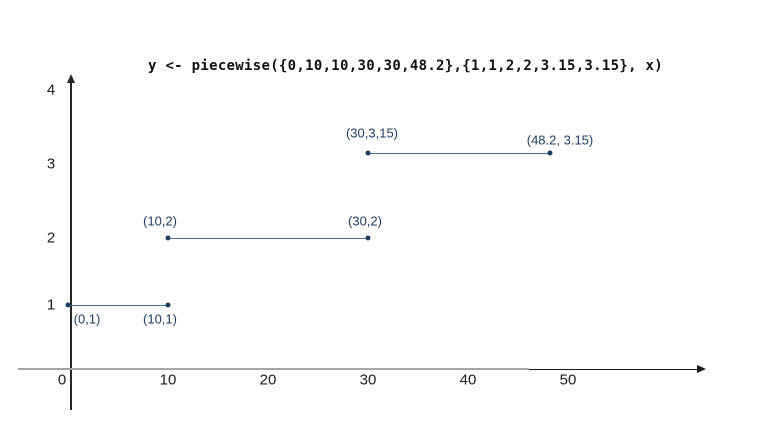 The image size is (768, 432). I want to click on point-label: (30,2), so click(365, 221).